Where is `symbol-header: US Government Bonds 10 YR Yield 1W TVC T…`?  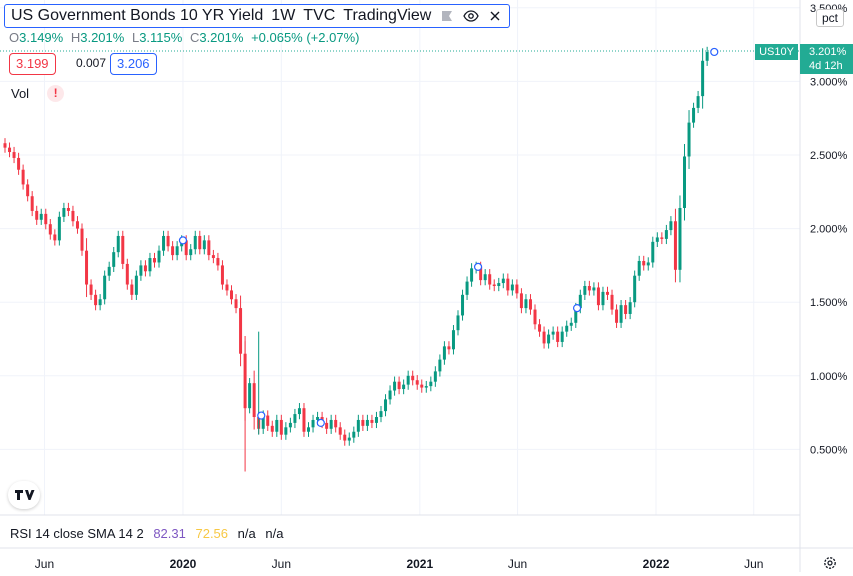
symbol-header: US Government Bonds 10 YR Yield 1W TVC T… is located at coordinates (257, 16).